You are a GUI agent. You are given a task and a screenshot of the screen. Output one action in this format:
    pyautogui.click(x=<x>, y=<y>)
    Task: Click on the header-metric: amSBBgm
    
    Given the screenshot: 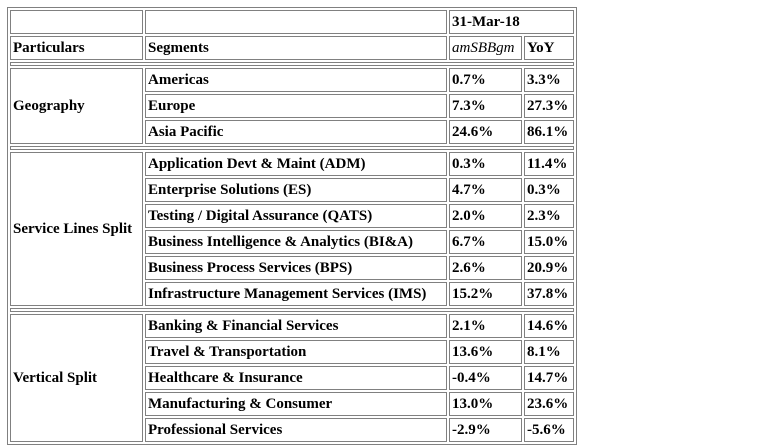 What is the action you would take?
    pyautogui.click(x=485, y=48)
    